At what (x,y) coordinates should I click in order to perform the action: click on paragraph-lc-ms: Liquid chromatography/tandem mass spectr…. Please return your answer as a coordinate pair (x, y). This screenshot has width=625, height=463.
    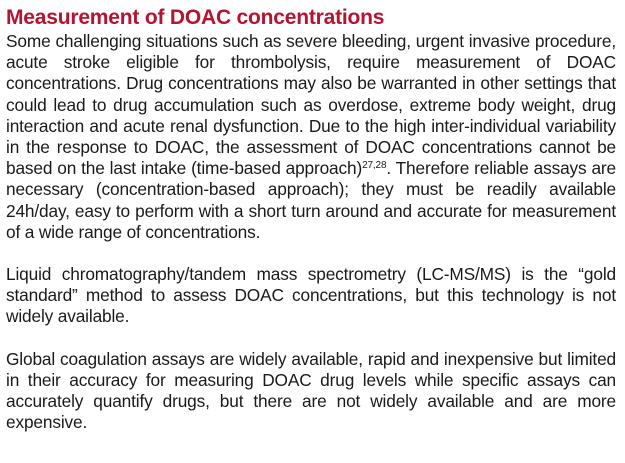
    Looking at the image, I should click on (311, 295).